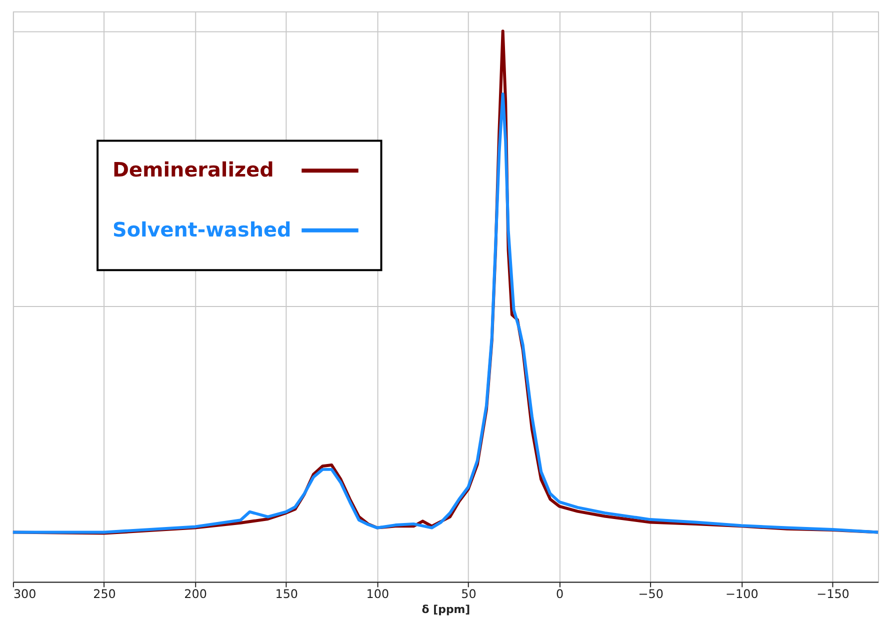  What do you see at coordinates (104, 594) in the screenshot?
I see `x-tick-label: 250` at bounding box center [104, 594].